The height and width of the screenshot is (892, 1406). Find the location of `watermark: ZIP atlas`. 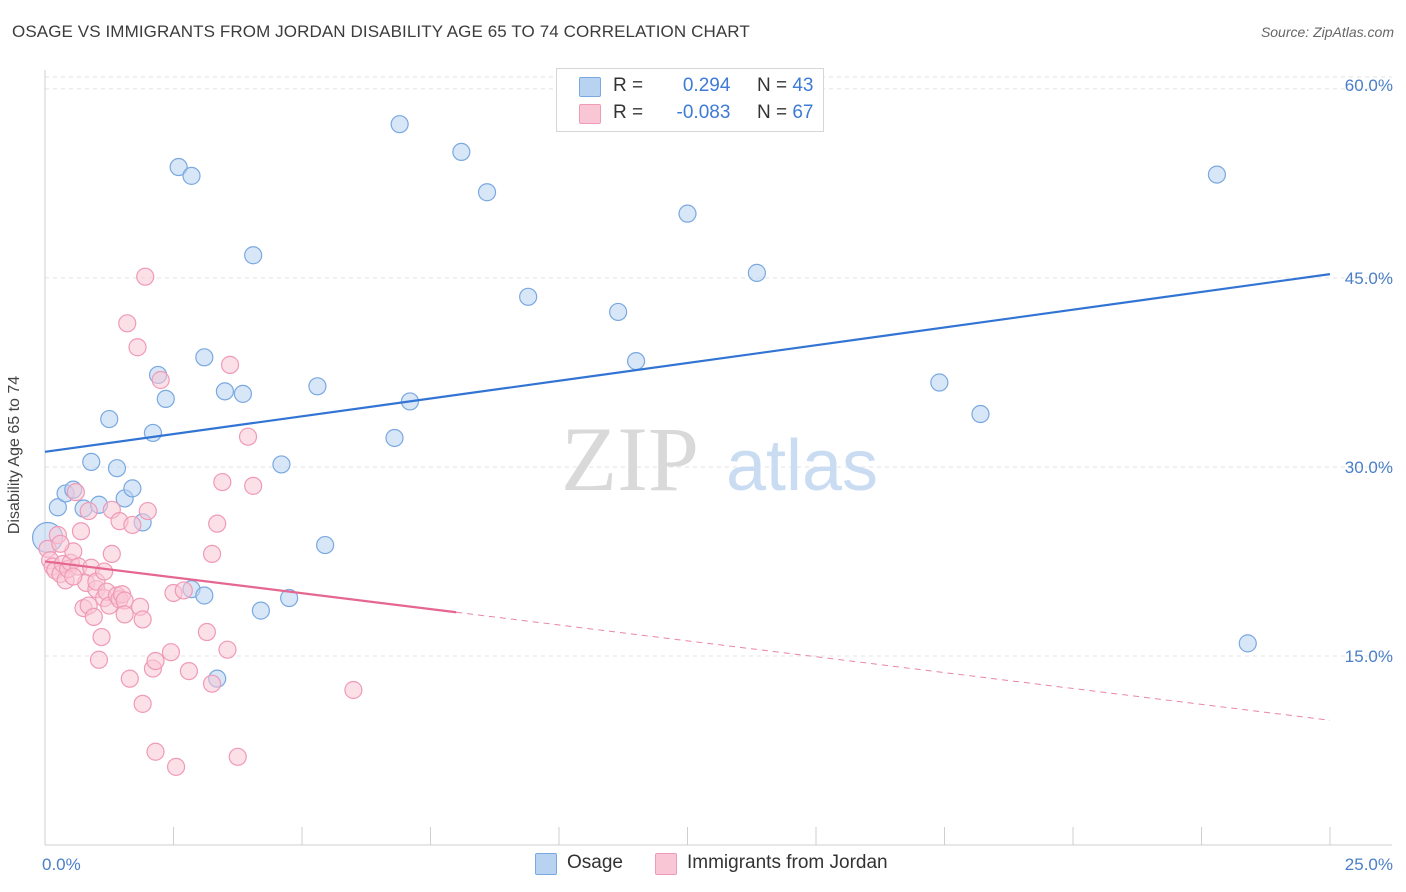

watermark: ZIP atlas is located at coordinates (719, 459).